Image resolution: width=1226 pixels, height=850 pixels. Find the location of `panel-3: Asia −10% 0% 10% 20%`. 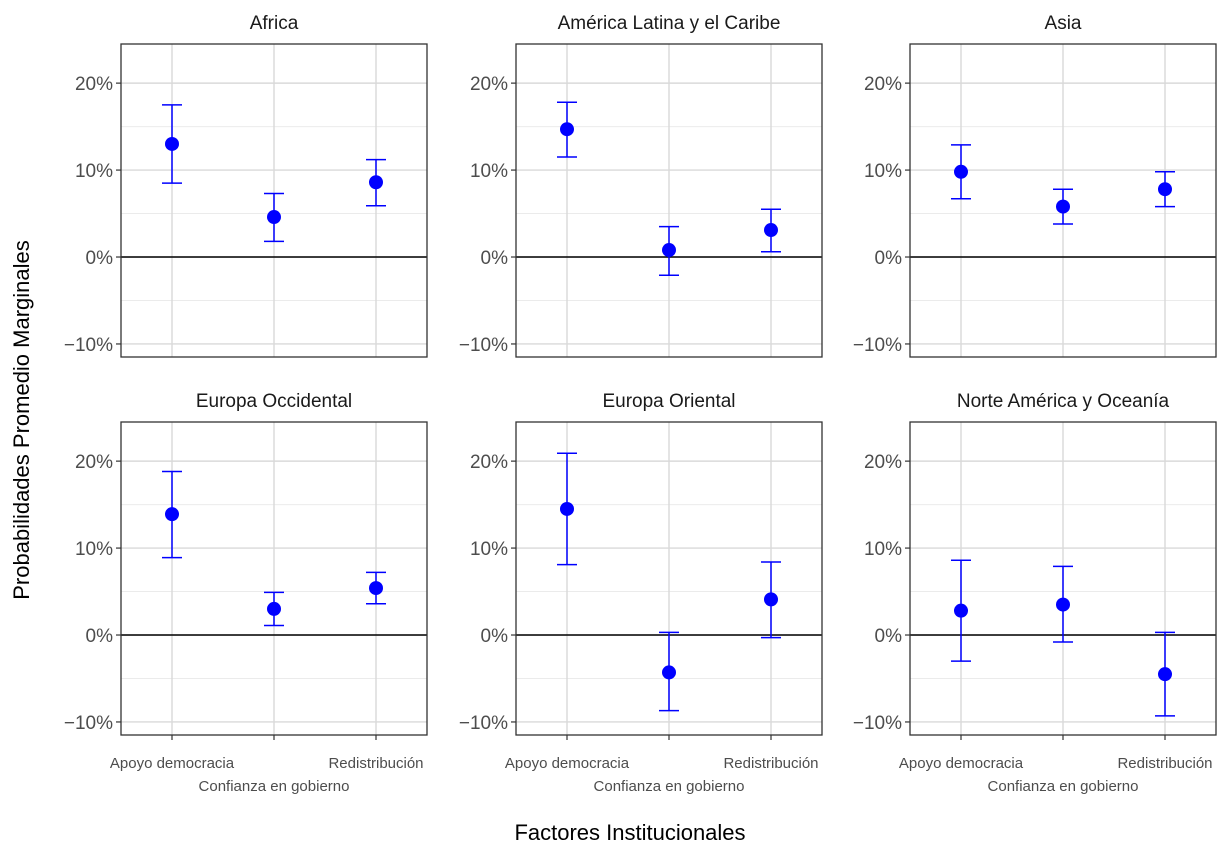

panel-3: Asia −10% 0% 10% 20% is located at coordinates (1035, 185).